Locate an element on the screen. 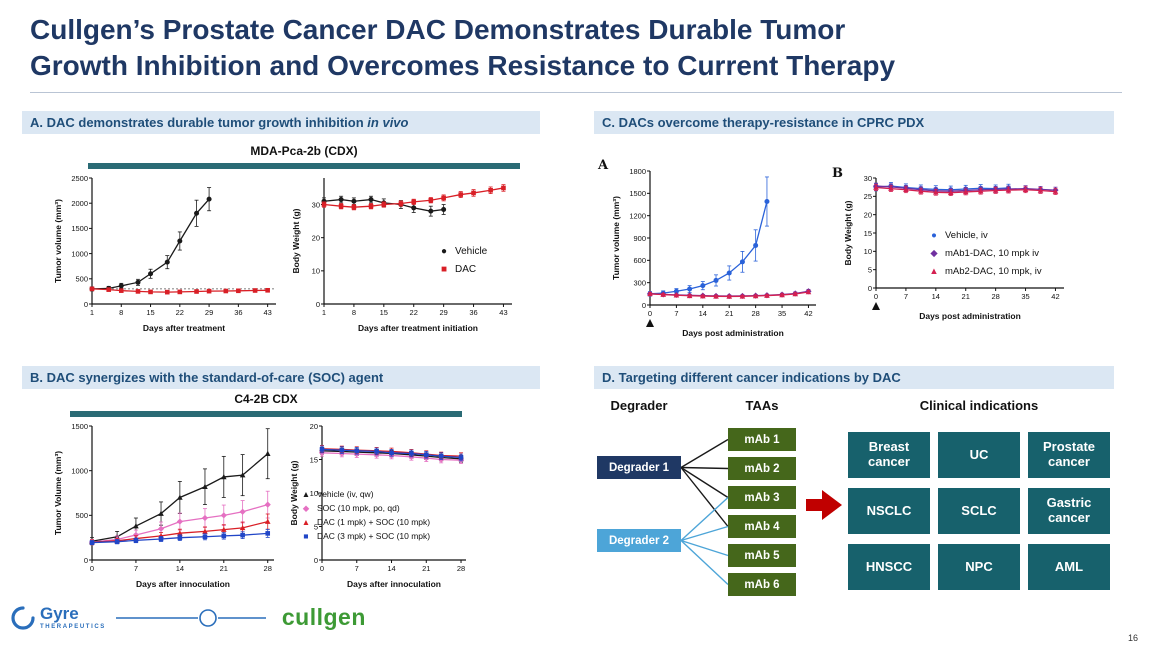 The image size is (1152, 649). indication-box: Prostate cancer is located at coordinates (1069, 455).